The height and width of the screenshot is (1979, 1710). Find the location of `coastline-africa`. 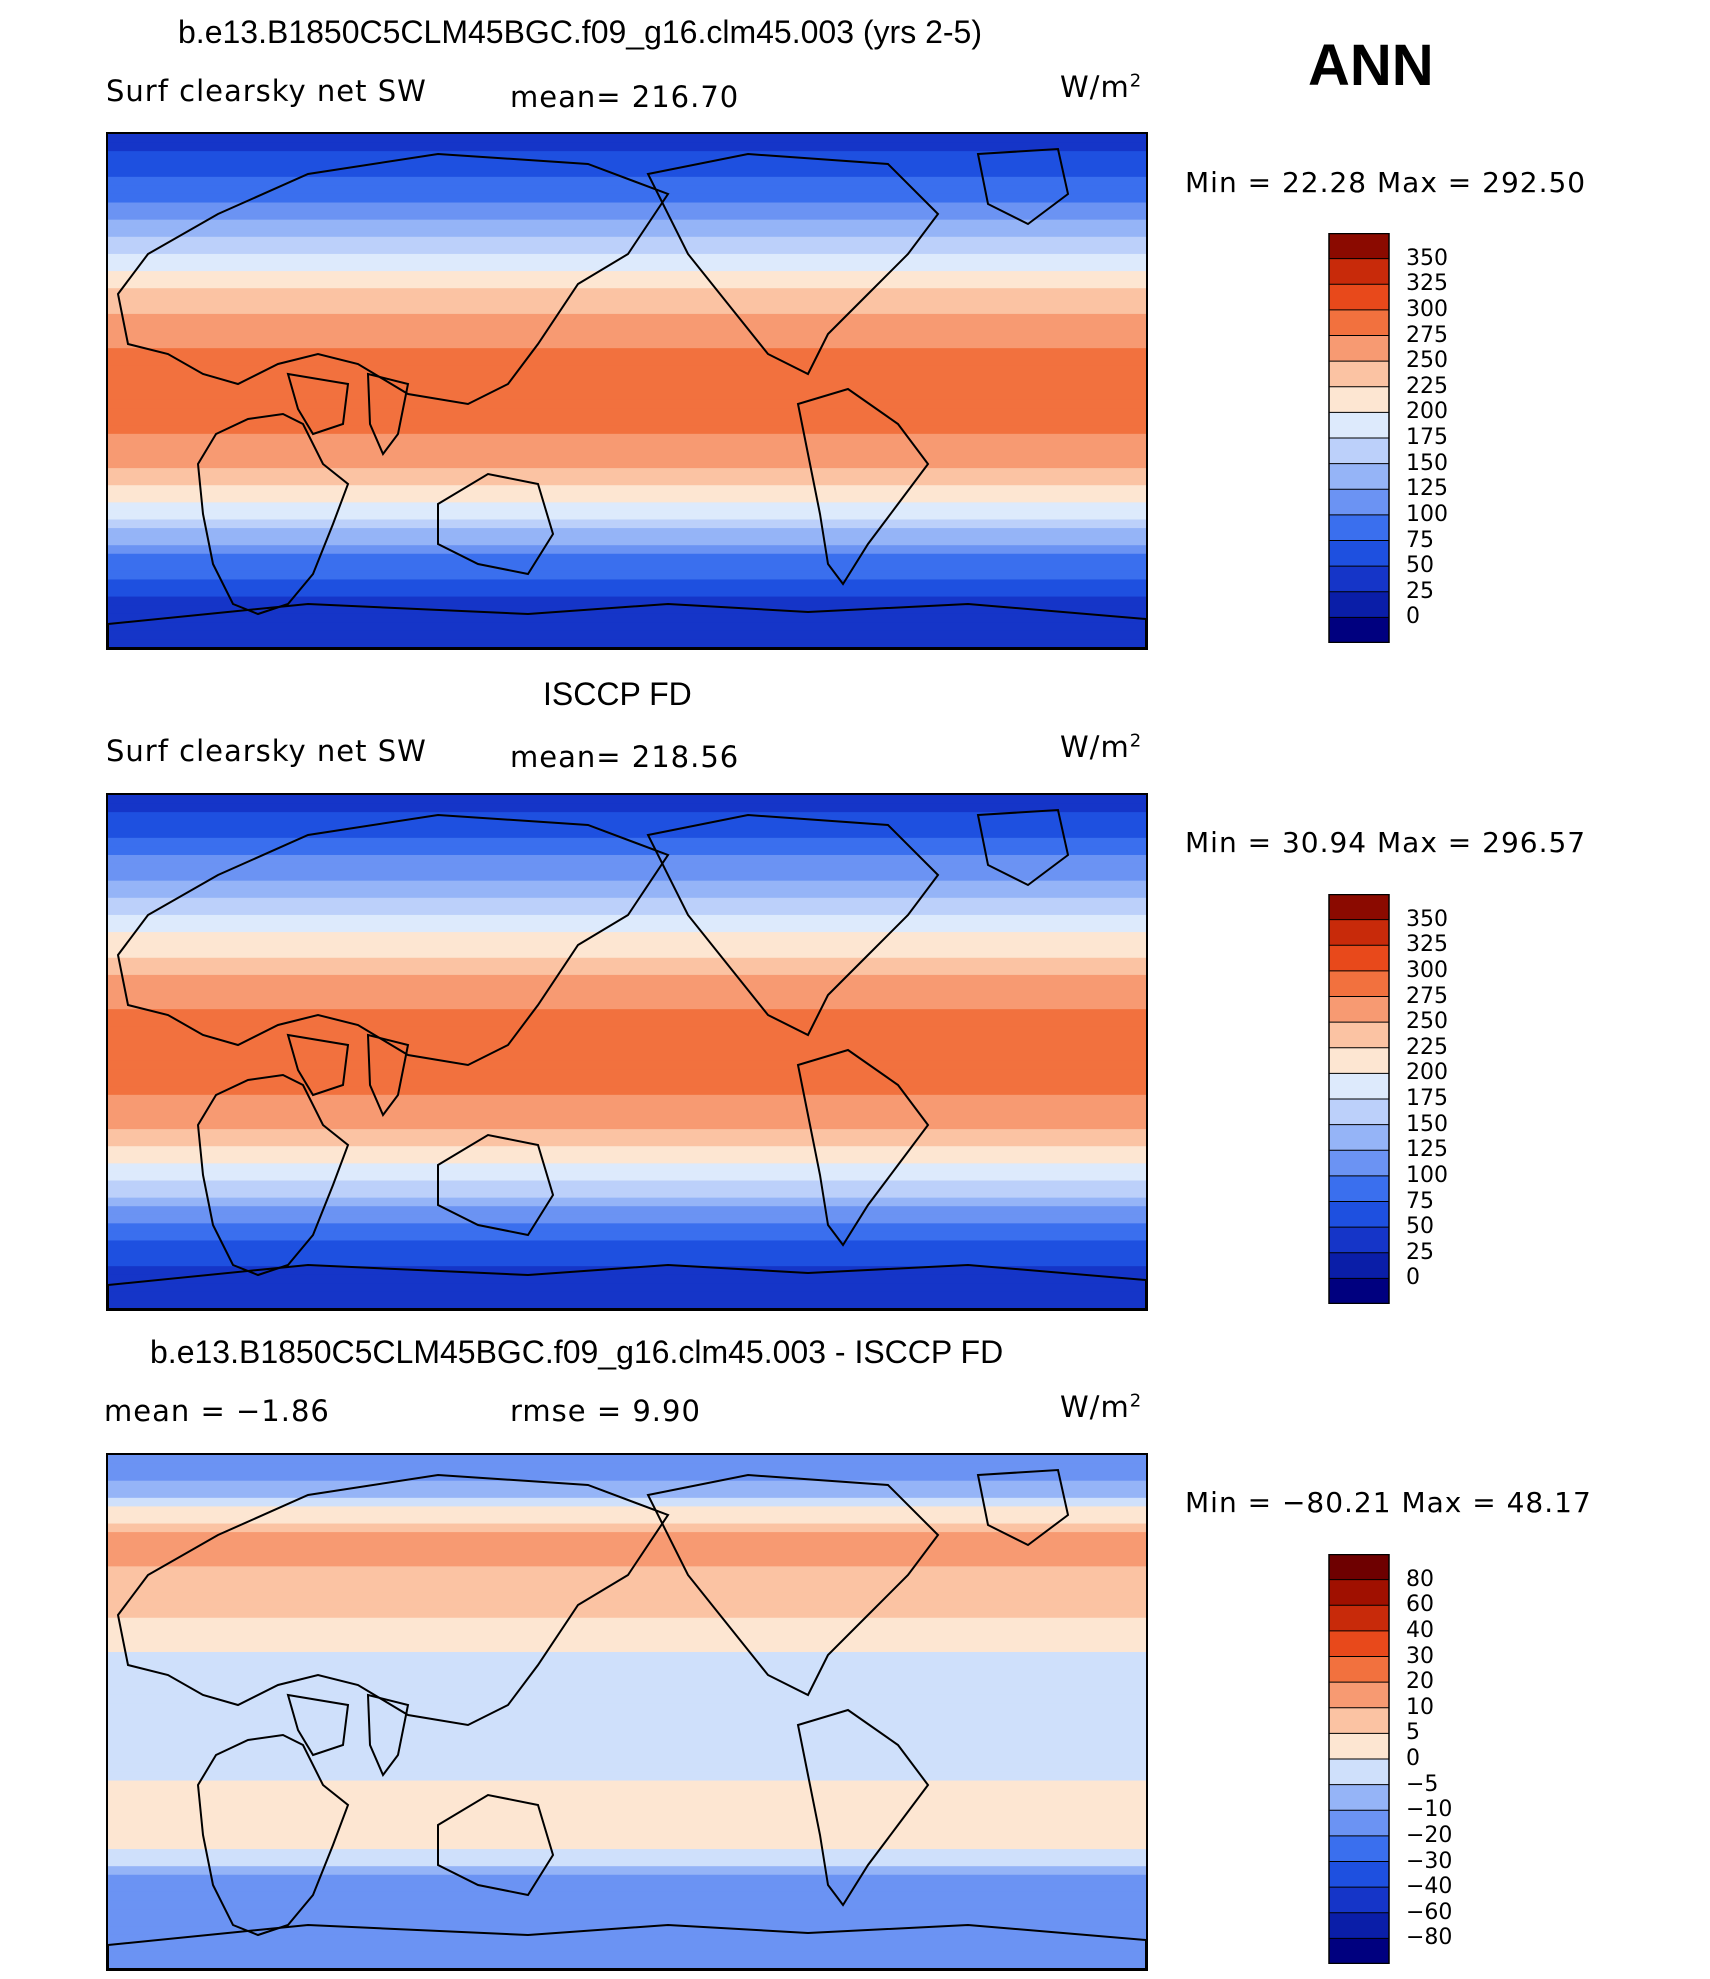

coastline-africa is located at coordinates (273, 514).